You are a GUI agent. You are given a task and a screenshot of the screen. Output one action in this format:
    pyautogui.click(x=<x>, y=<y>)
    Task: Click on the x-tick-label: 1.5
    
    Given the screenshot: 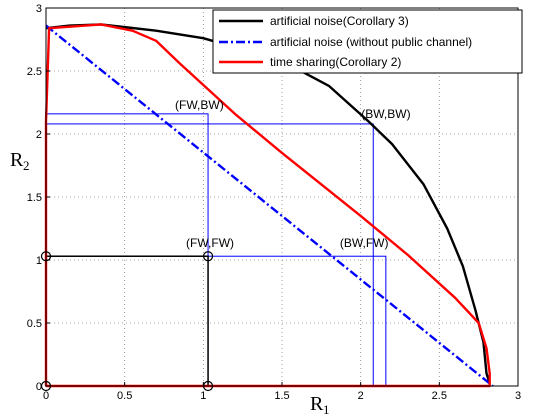 What is the action you would take?
    pyautogui.click(x=281, y=396)
    